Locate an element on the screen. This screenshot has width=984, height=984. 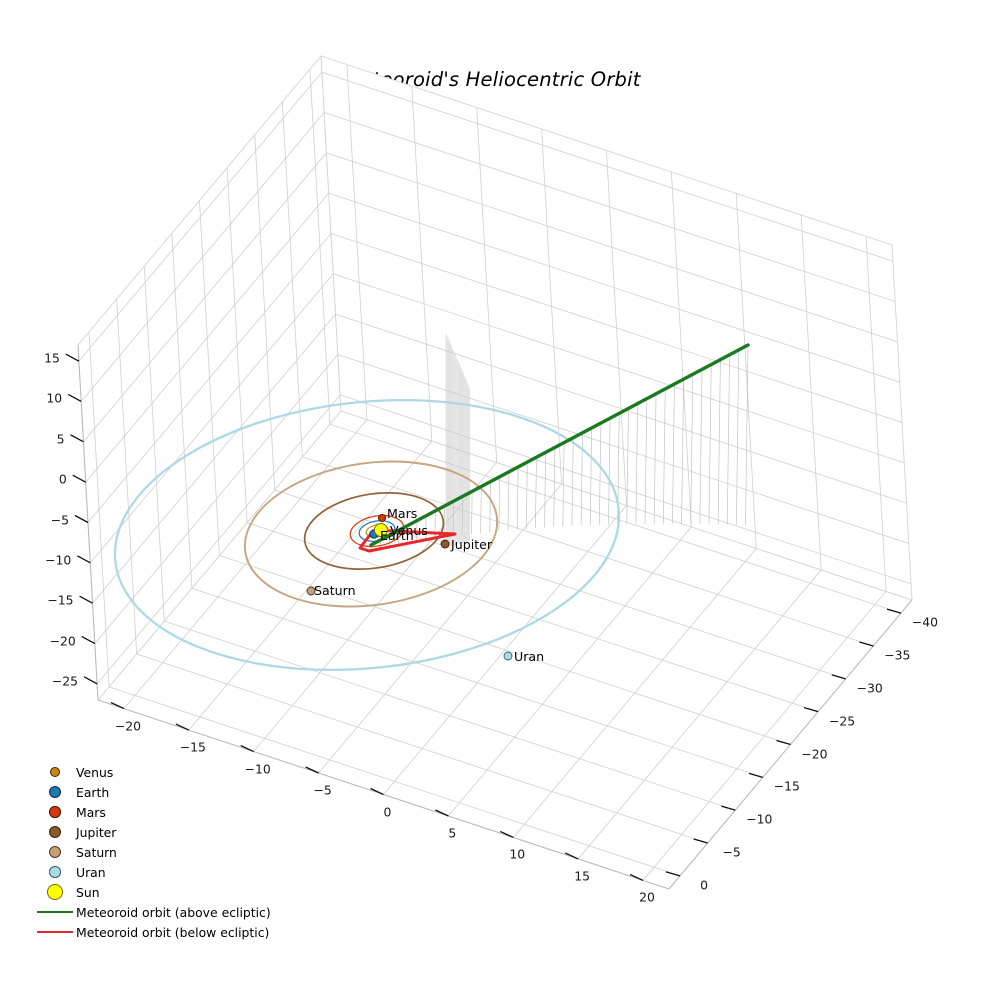
z-tick-label-7: −20 is located at coordinates (62, 641).